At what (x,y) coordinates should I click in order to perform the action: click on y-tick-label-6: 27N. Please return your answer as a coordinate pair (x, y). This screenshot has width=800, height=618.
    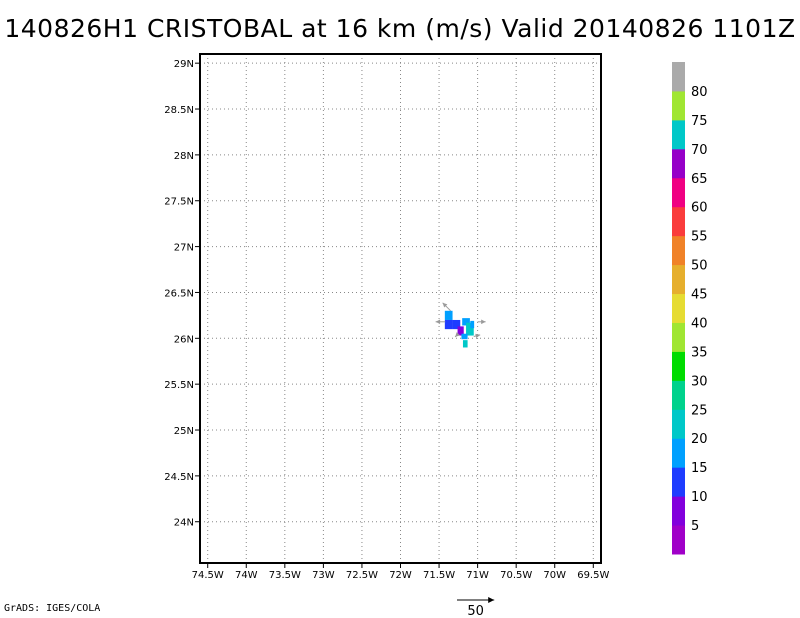
    Looking at the image, I should click on (184, 248).